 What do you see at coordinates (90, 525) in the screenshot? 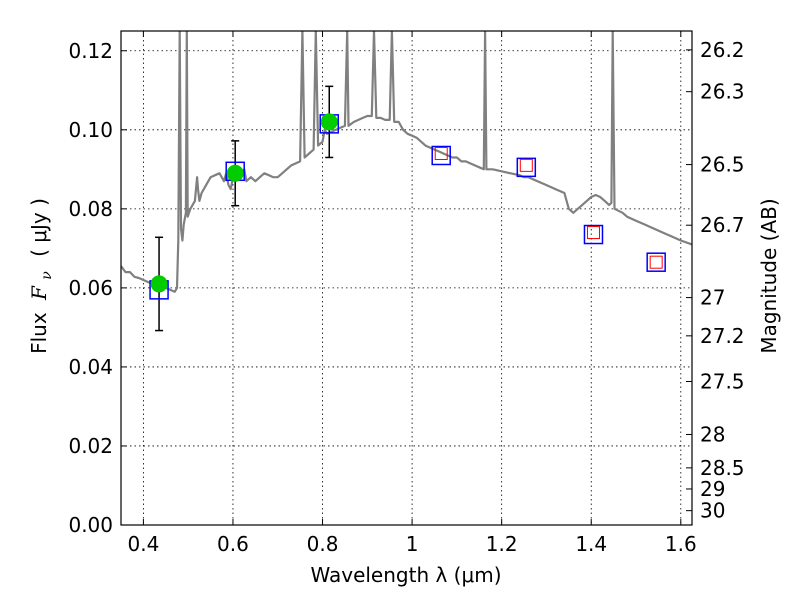
I see `y-tick-label: 0.00` at bounding box center [90, 525].